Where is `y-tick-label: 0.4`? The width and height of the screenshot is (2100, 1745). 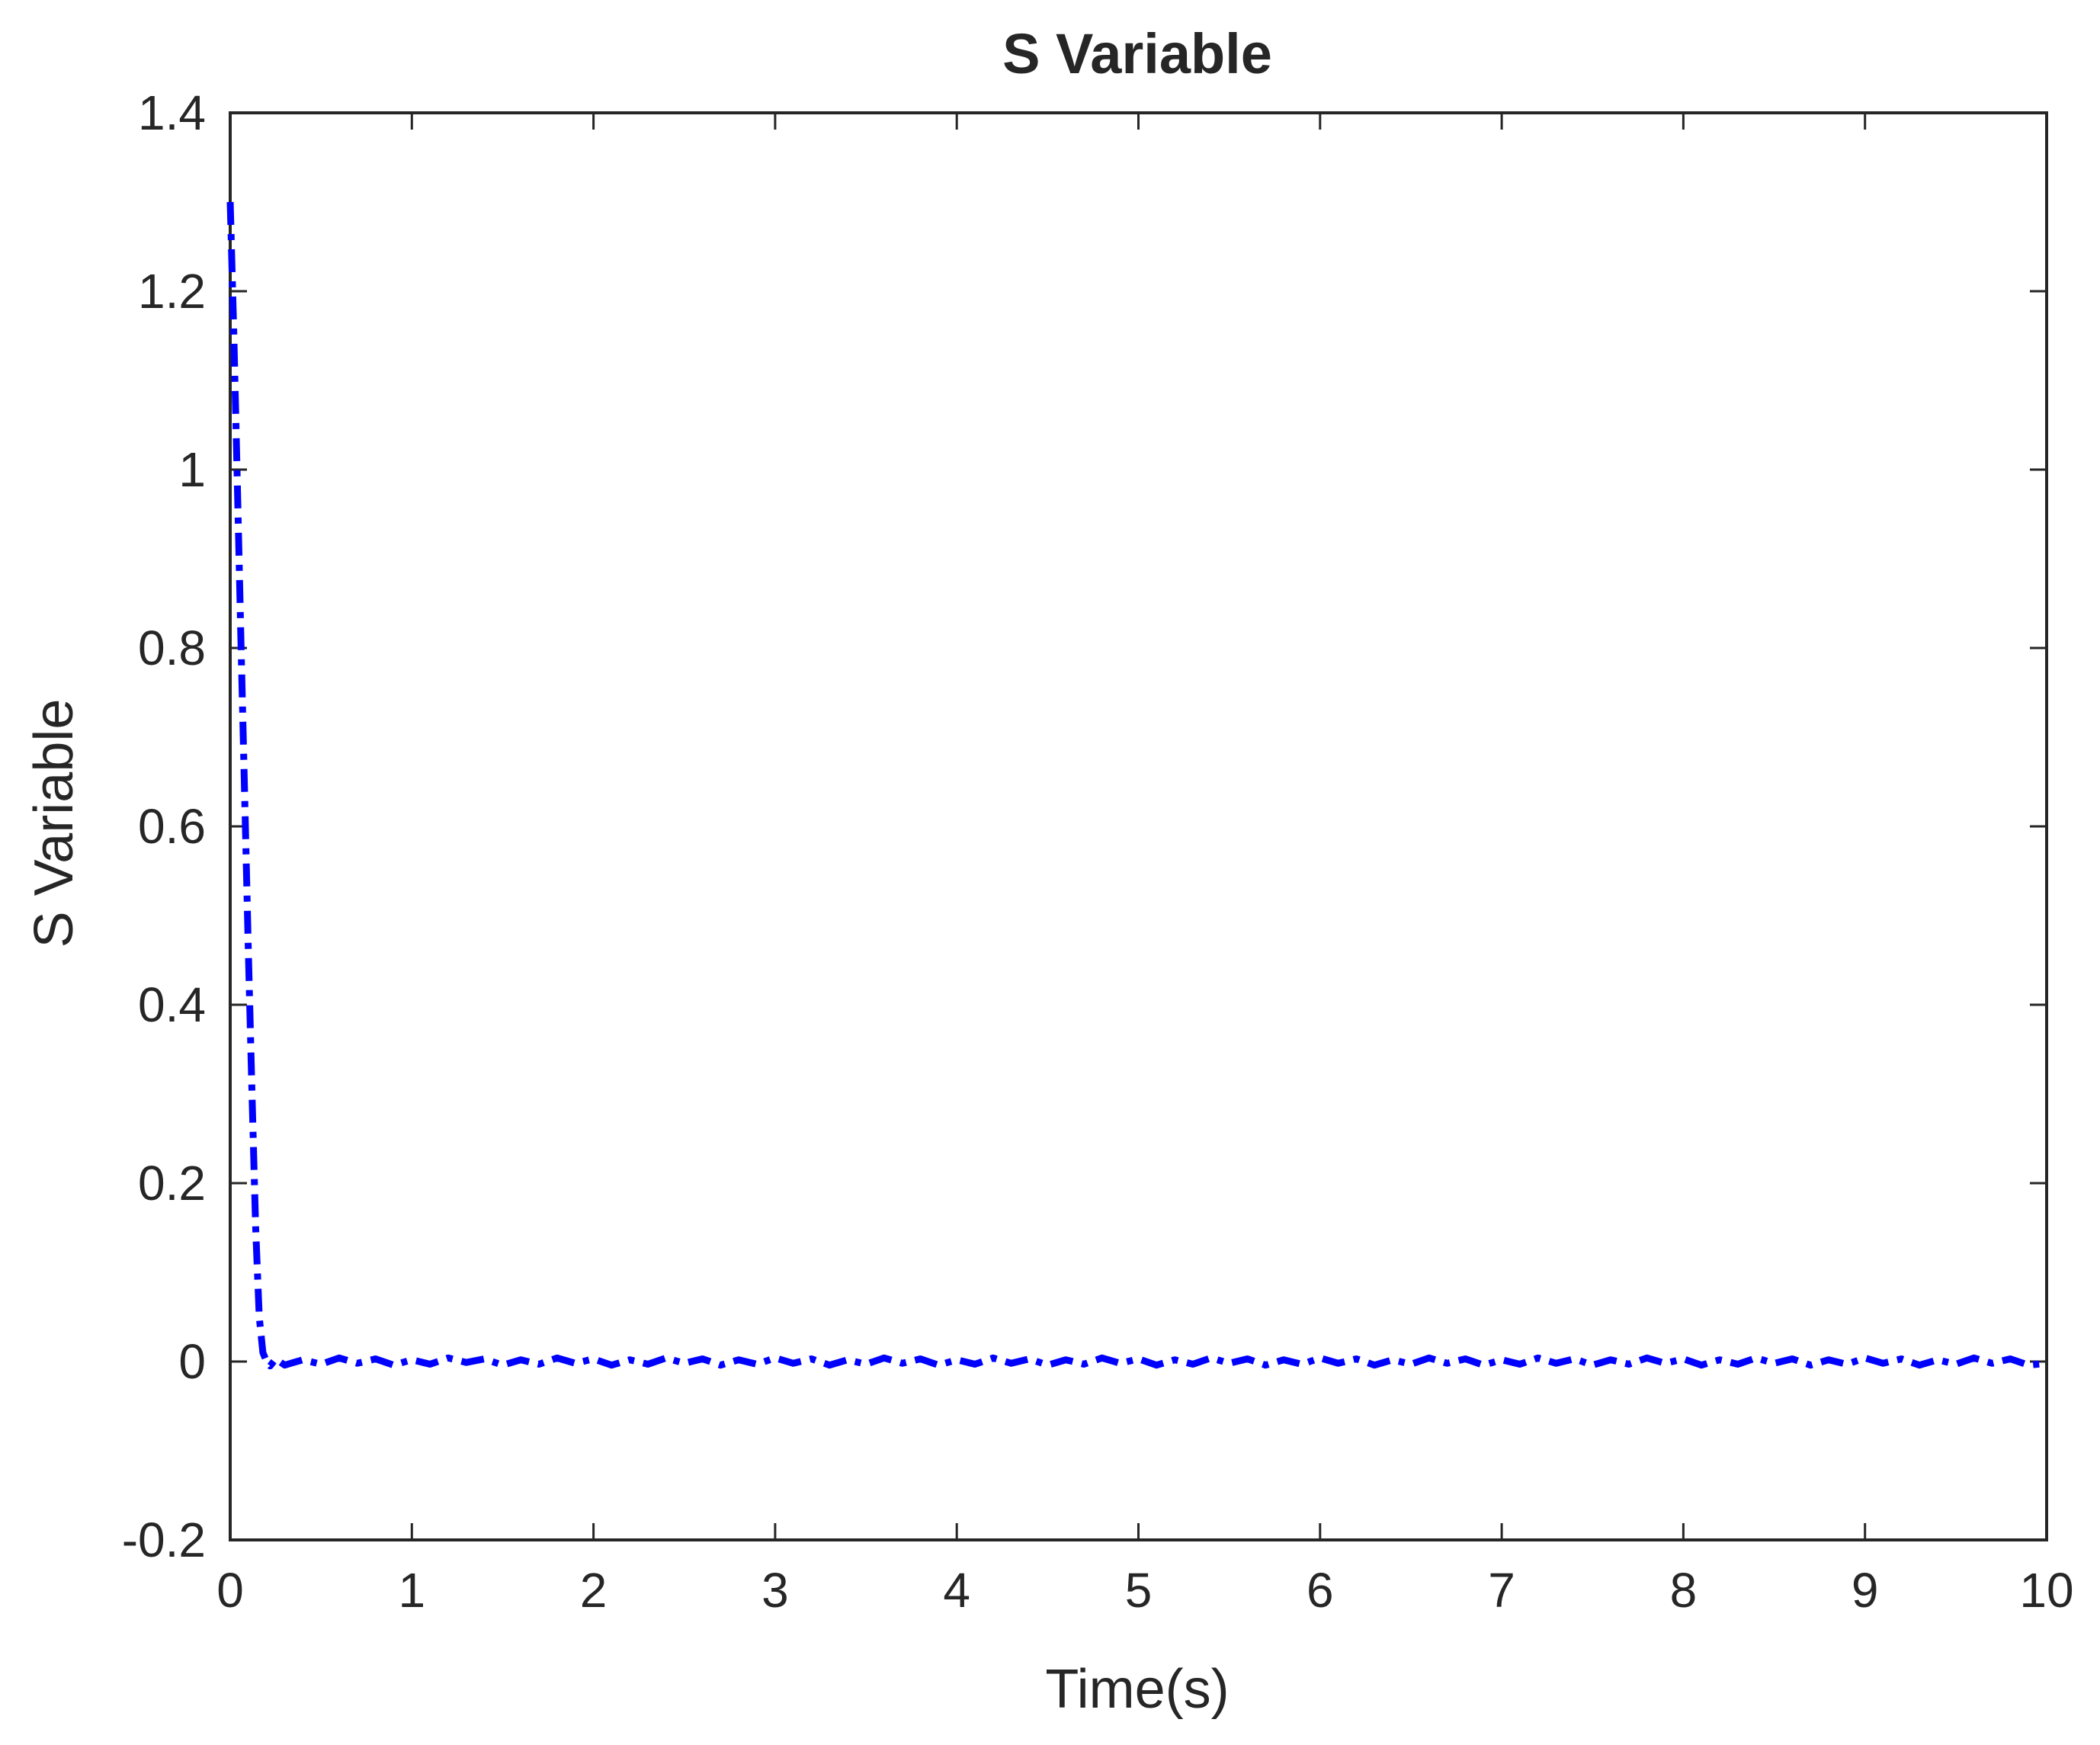
y-tick-label: 0.4 is located at coordinates (172, 1004).